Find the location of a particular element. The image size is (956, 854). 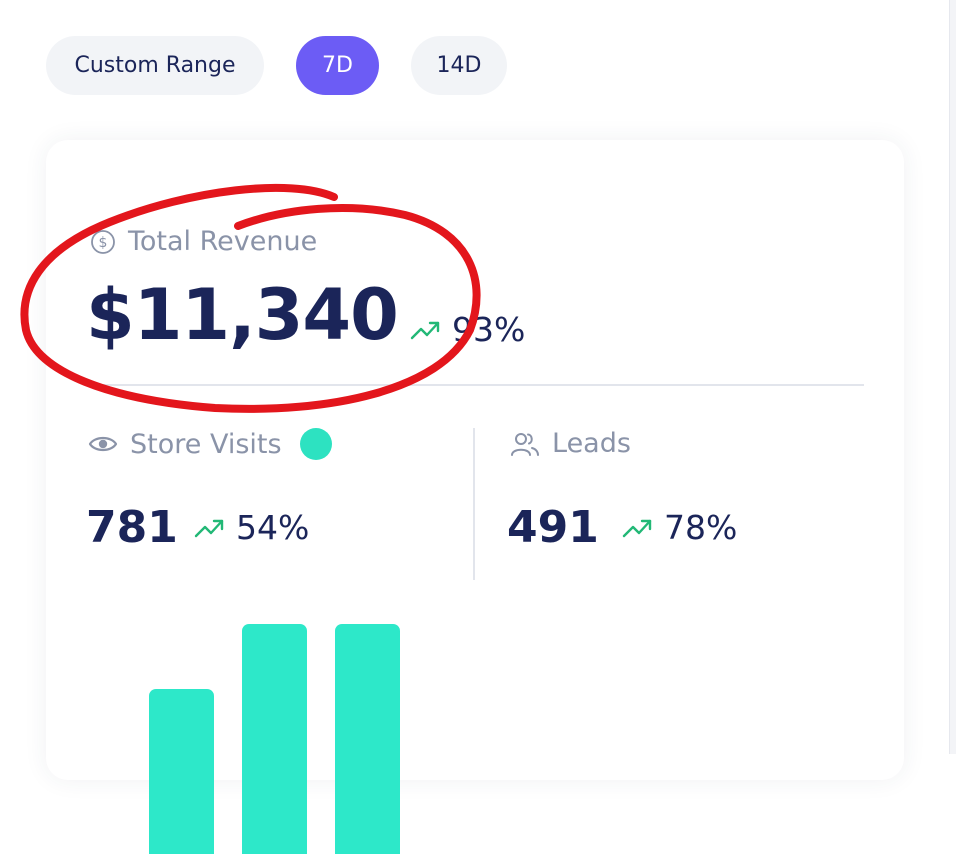

store-visits-label-text: Store Visits is located at coordinates (206, 444).